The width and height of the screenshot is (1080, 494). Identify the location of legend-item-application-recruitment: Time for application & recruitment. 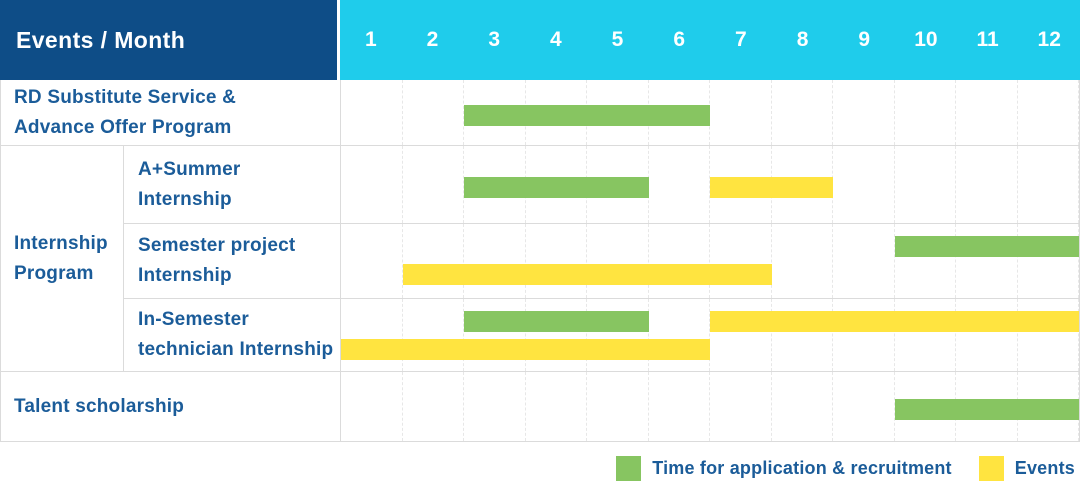
(784, 468).